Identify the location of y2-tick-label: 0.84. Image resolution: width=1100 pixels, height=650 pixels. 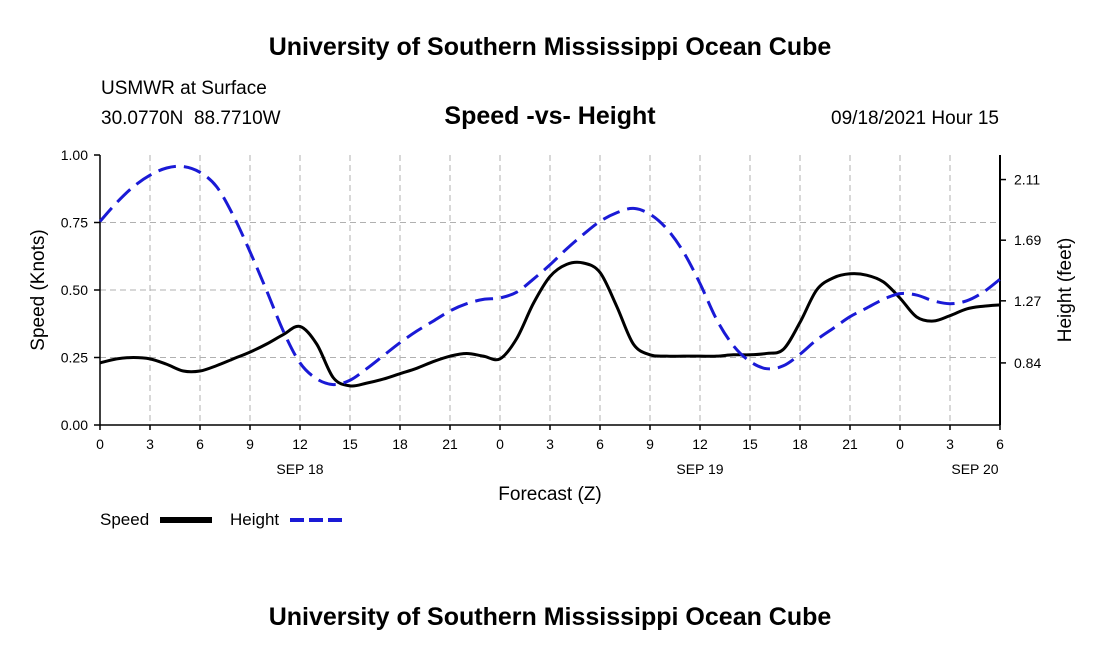
(1027, 363).